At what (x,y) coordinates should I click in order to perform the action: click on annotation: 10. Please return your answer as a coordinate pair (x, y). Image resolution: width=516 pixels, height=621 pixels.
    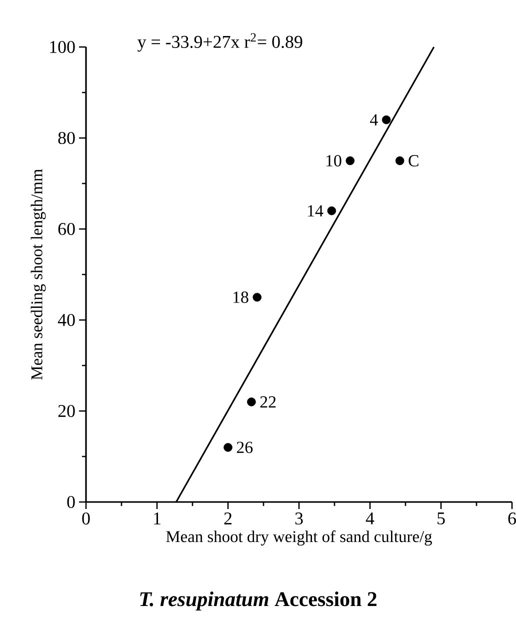
    Looking at the image, I should click on (334, 160).